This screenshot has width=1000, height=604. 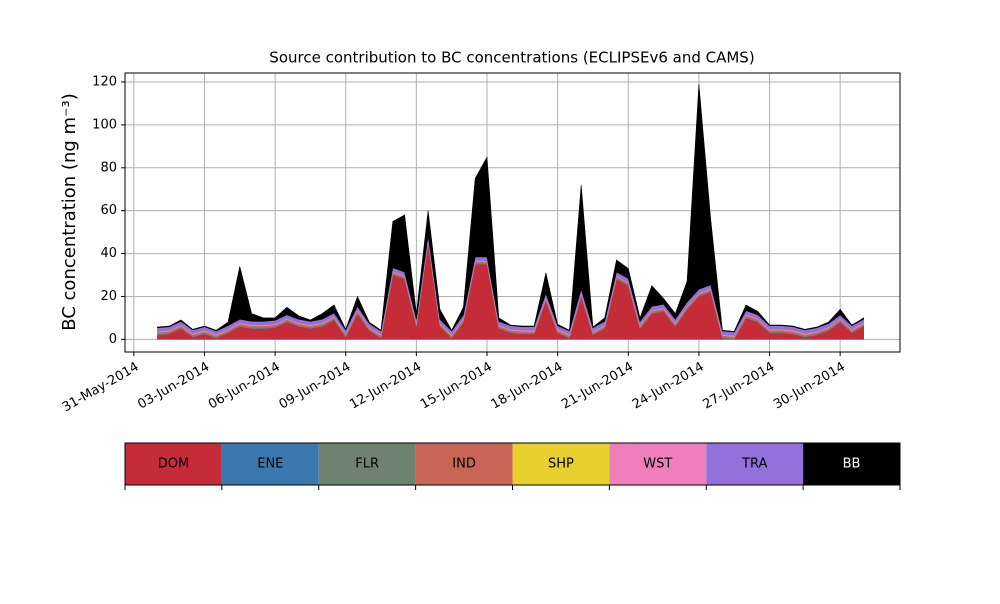 I want to click on y-tick-label: 60, so click(x=108, y=210).